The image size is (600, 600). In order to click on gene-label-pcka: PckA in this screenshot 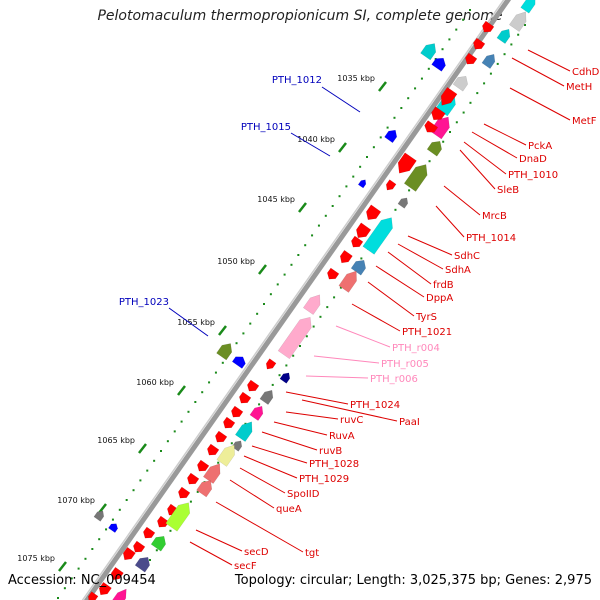, I will do `click(540, 146)`.